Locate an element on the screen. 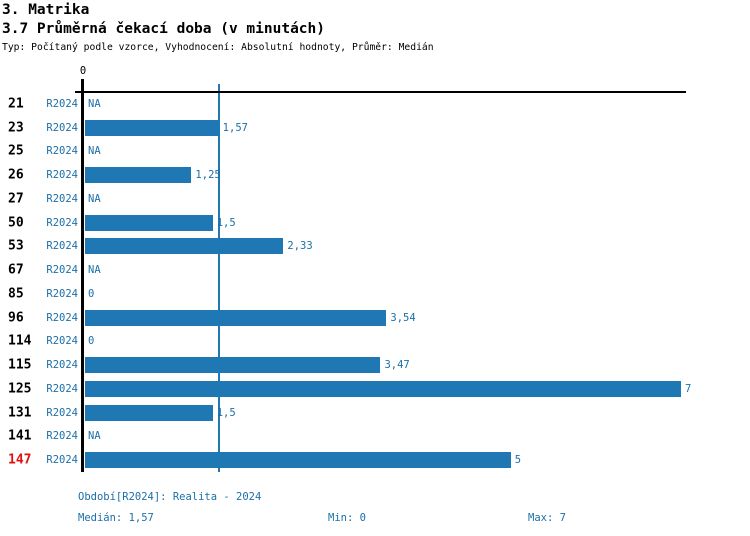 The height and width of the screenshot is (536, 750). footer-min-stat: Min: 0 is located at coordinates (347, 518).